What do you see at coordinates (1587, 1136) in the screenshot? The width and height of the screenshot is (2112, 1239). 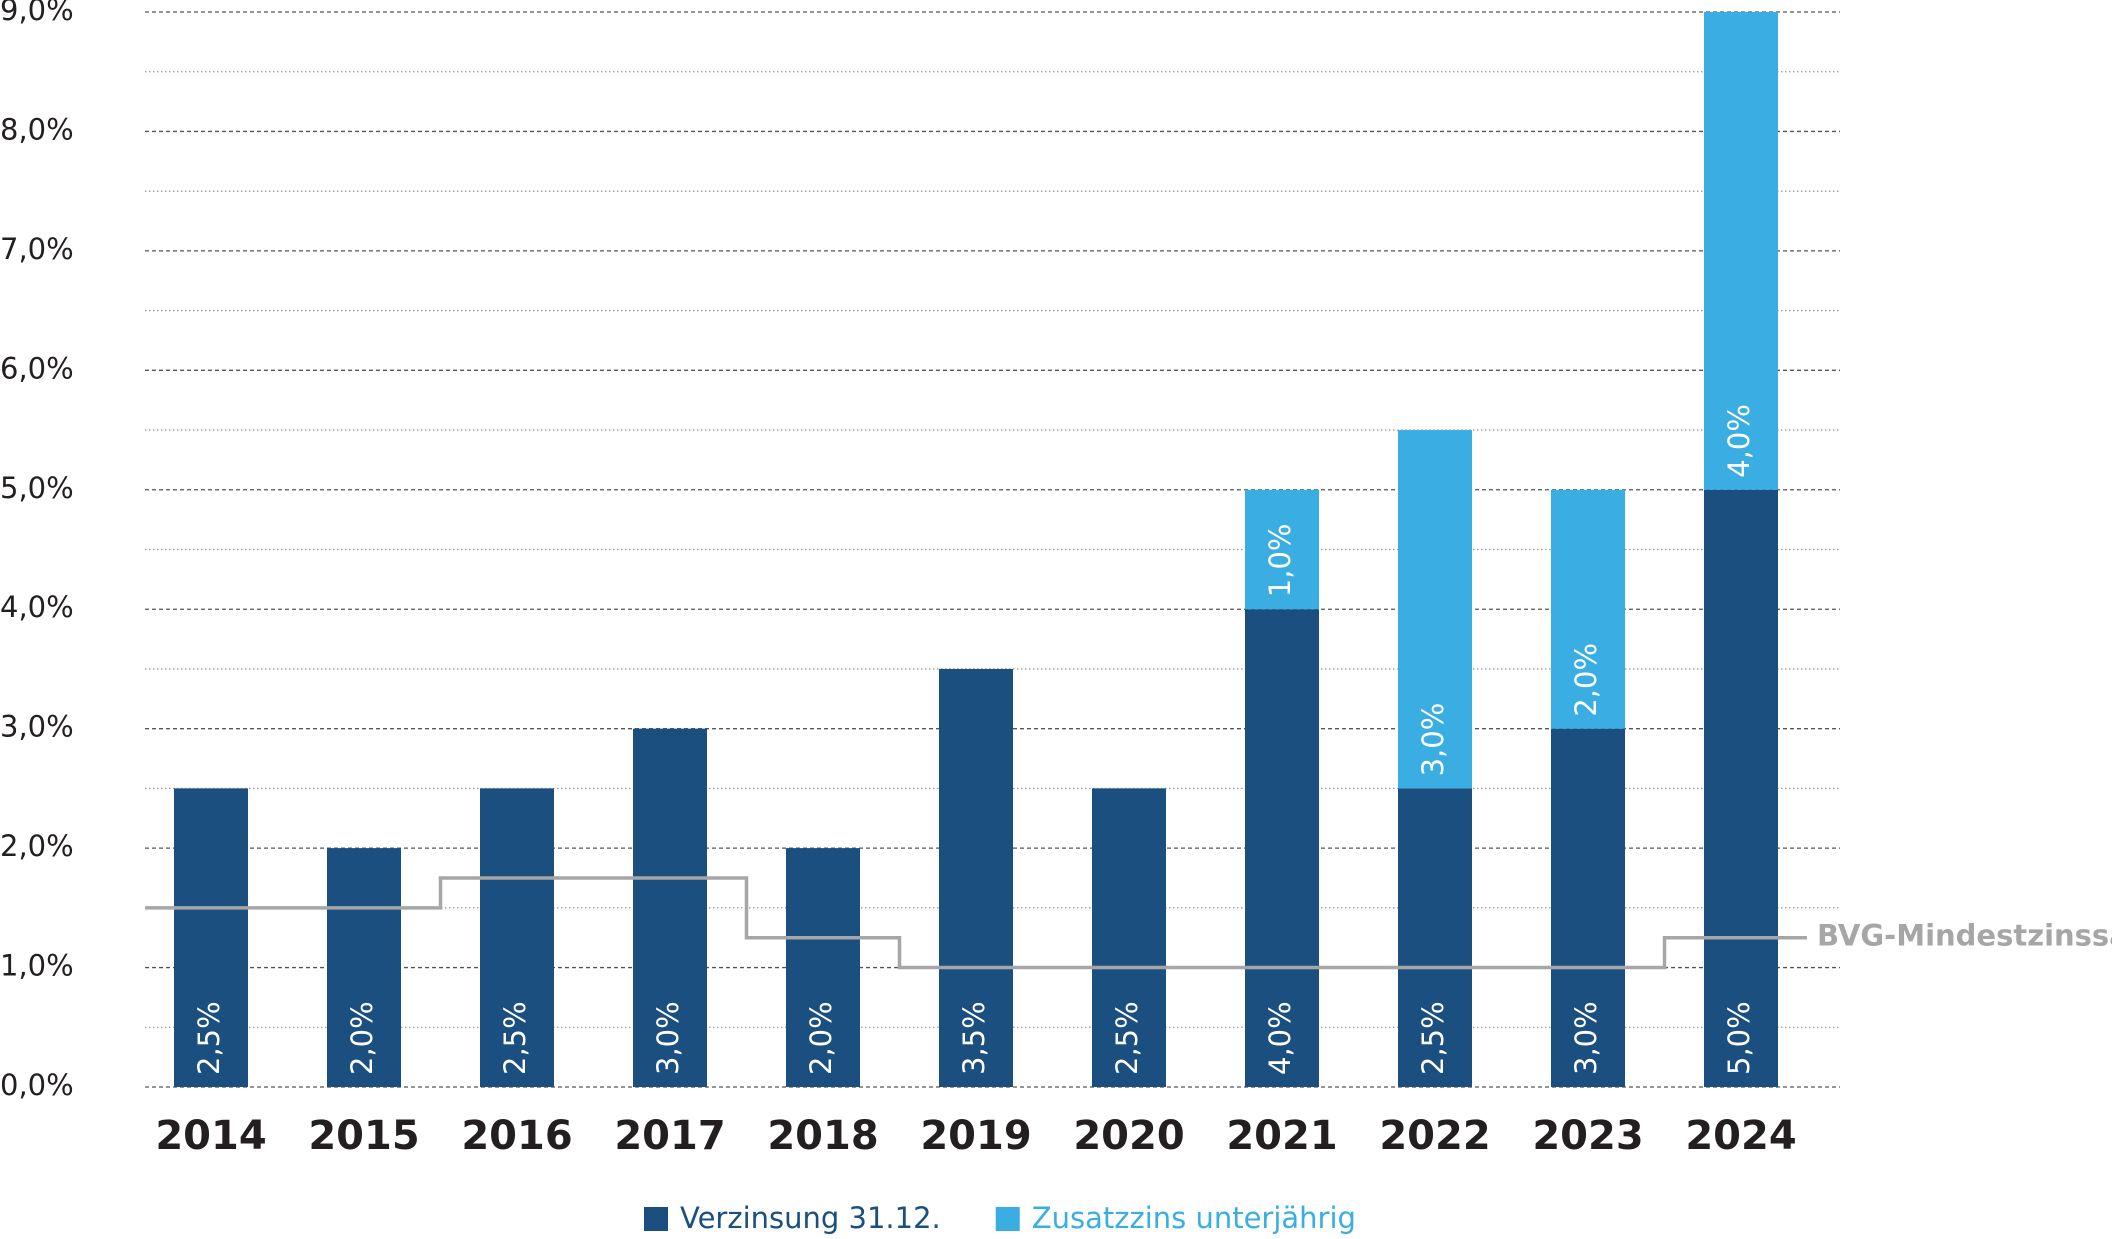 I see `x-tick-label: 2023` at bounding box center [1587, 1136].